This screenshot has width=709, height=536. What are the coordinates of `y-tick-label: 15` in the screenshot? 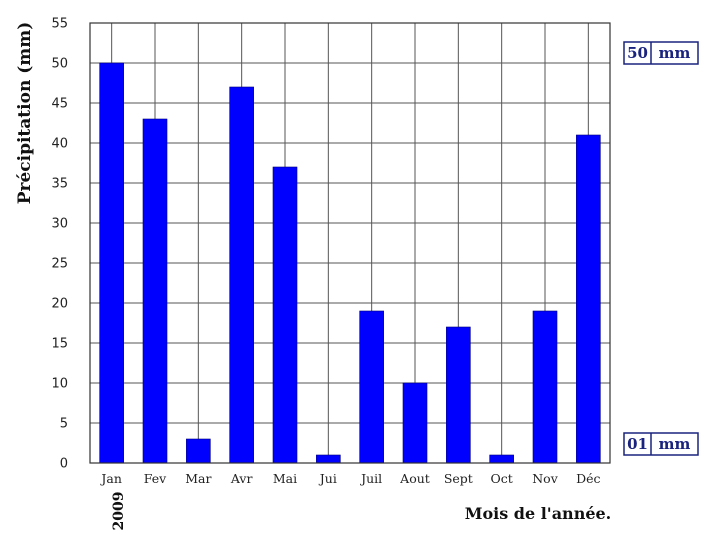 It's located at (59, 344).